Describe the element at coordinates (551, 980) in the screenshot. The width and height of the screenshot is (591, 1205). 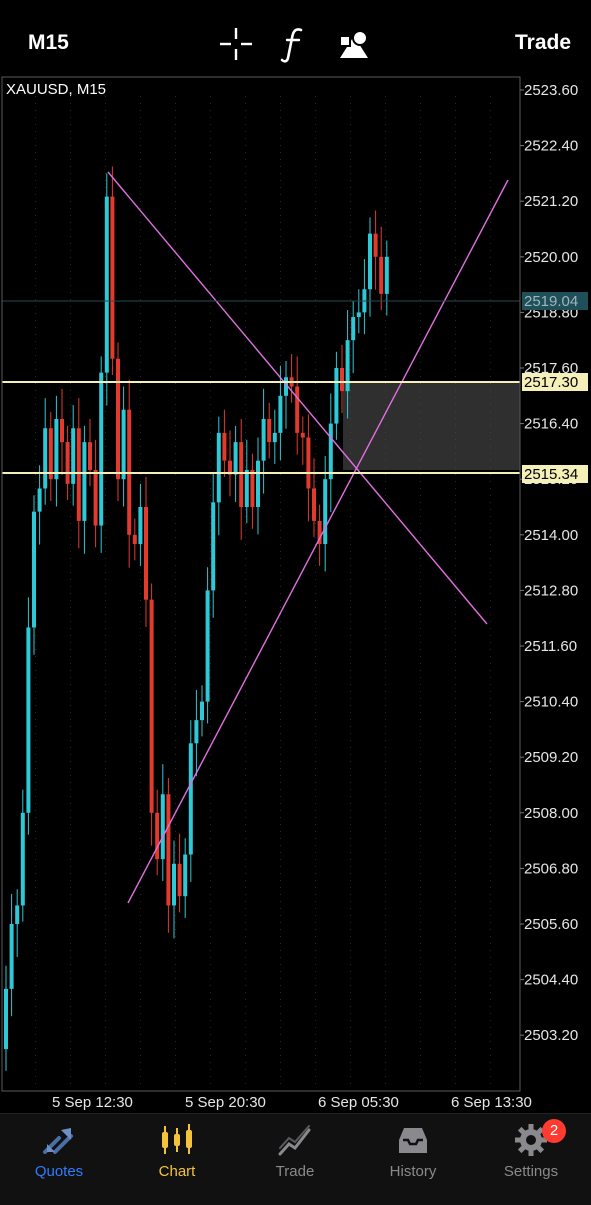
I see `price-tick-label: 2504.40` at that location.